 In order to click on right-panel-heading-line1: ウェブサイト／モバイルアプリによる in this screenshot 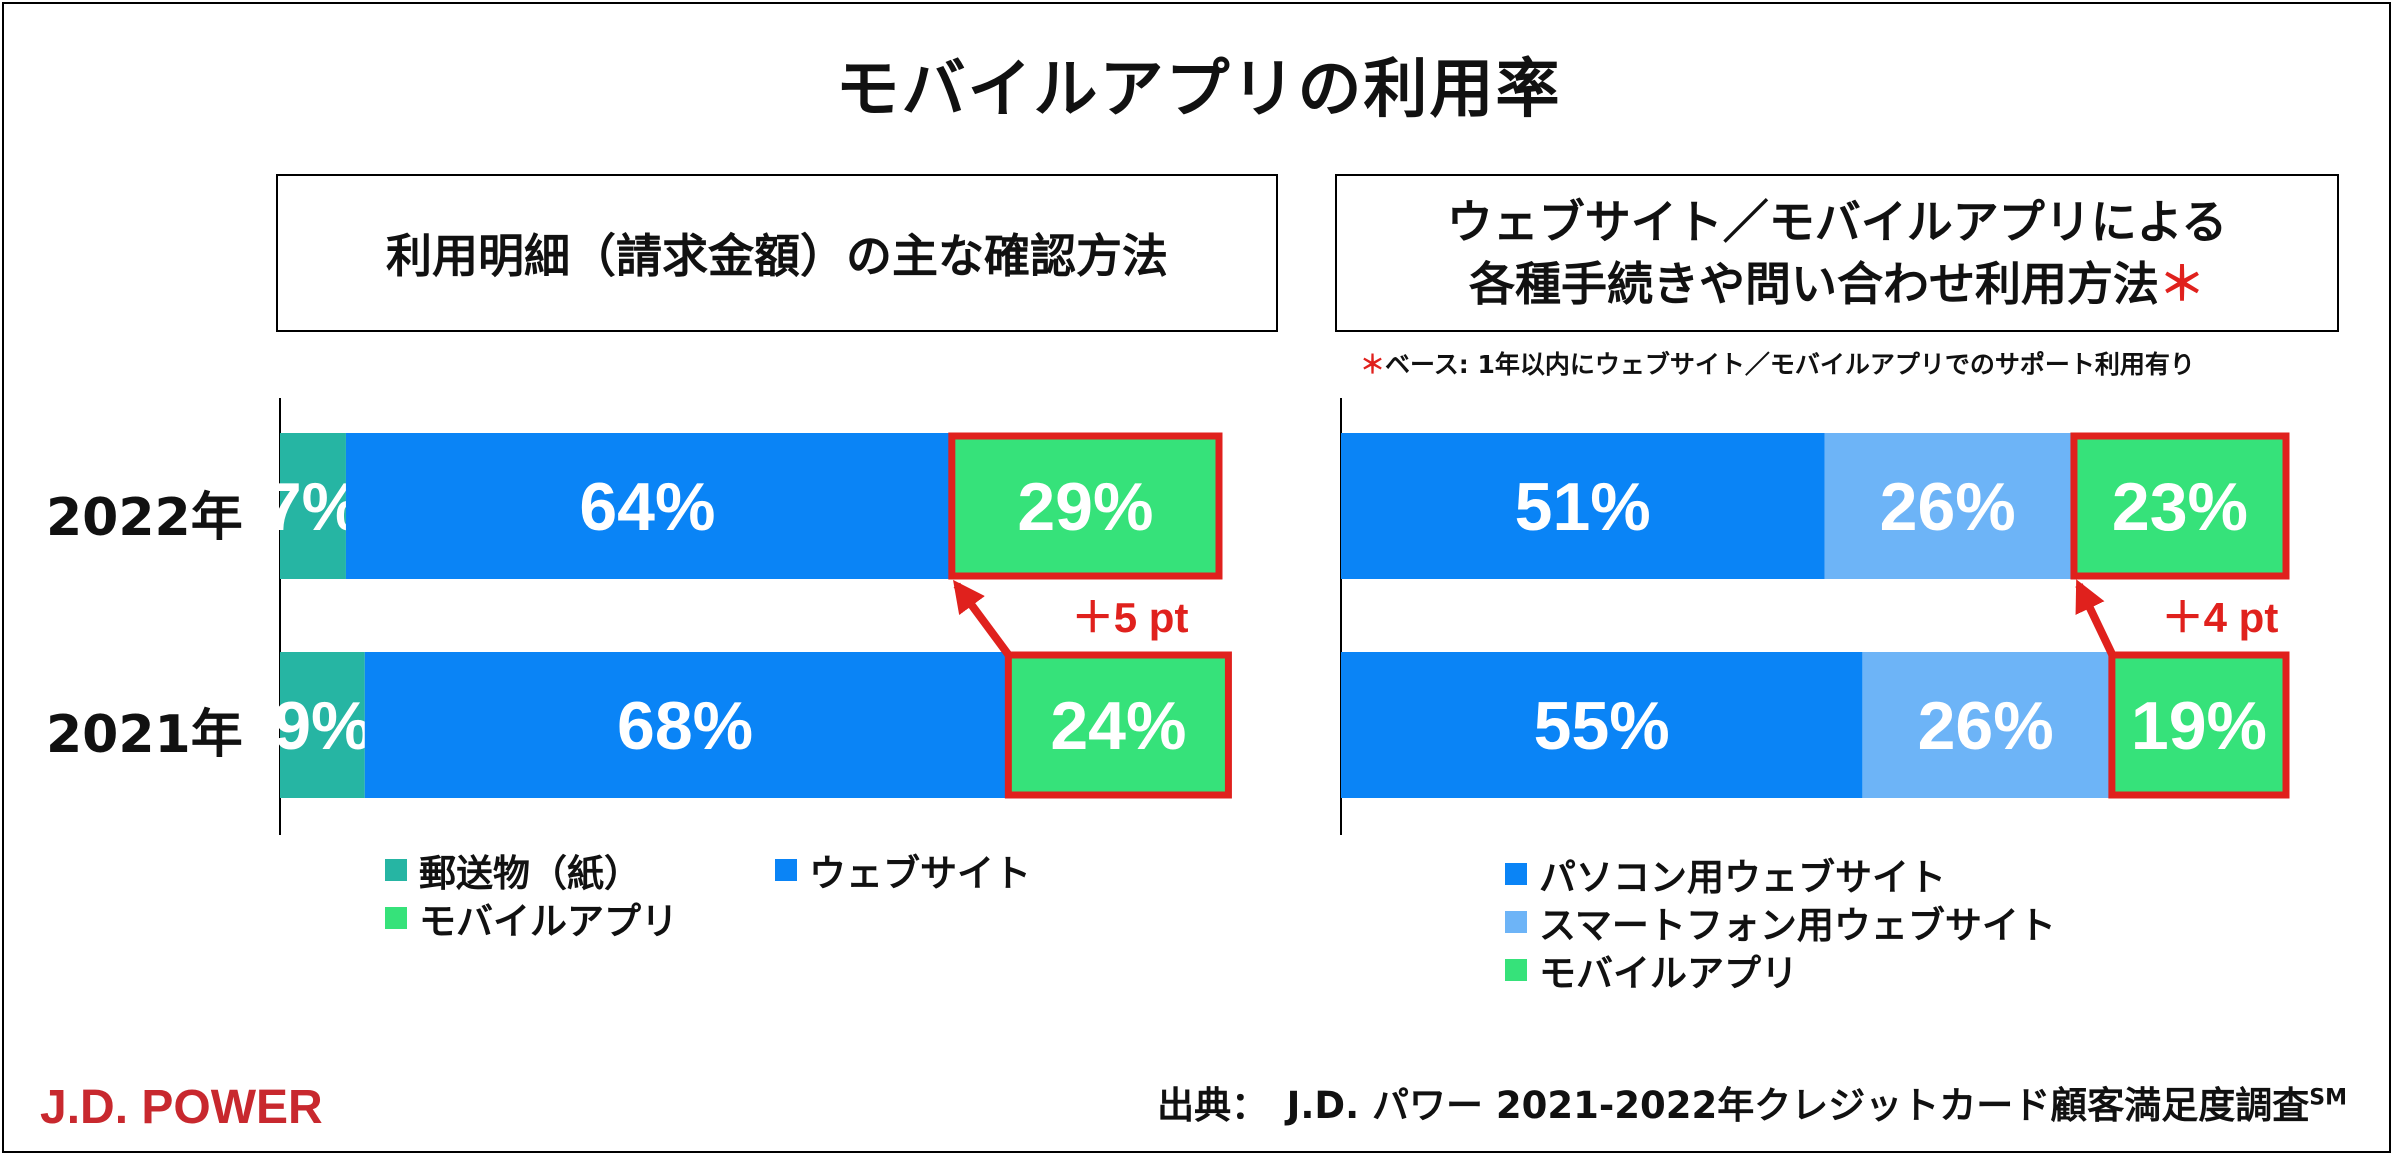, I will do `click(1837, 222)`.